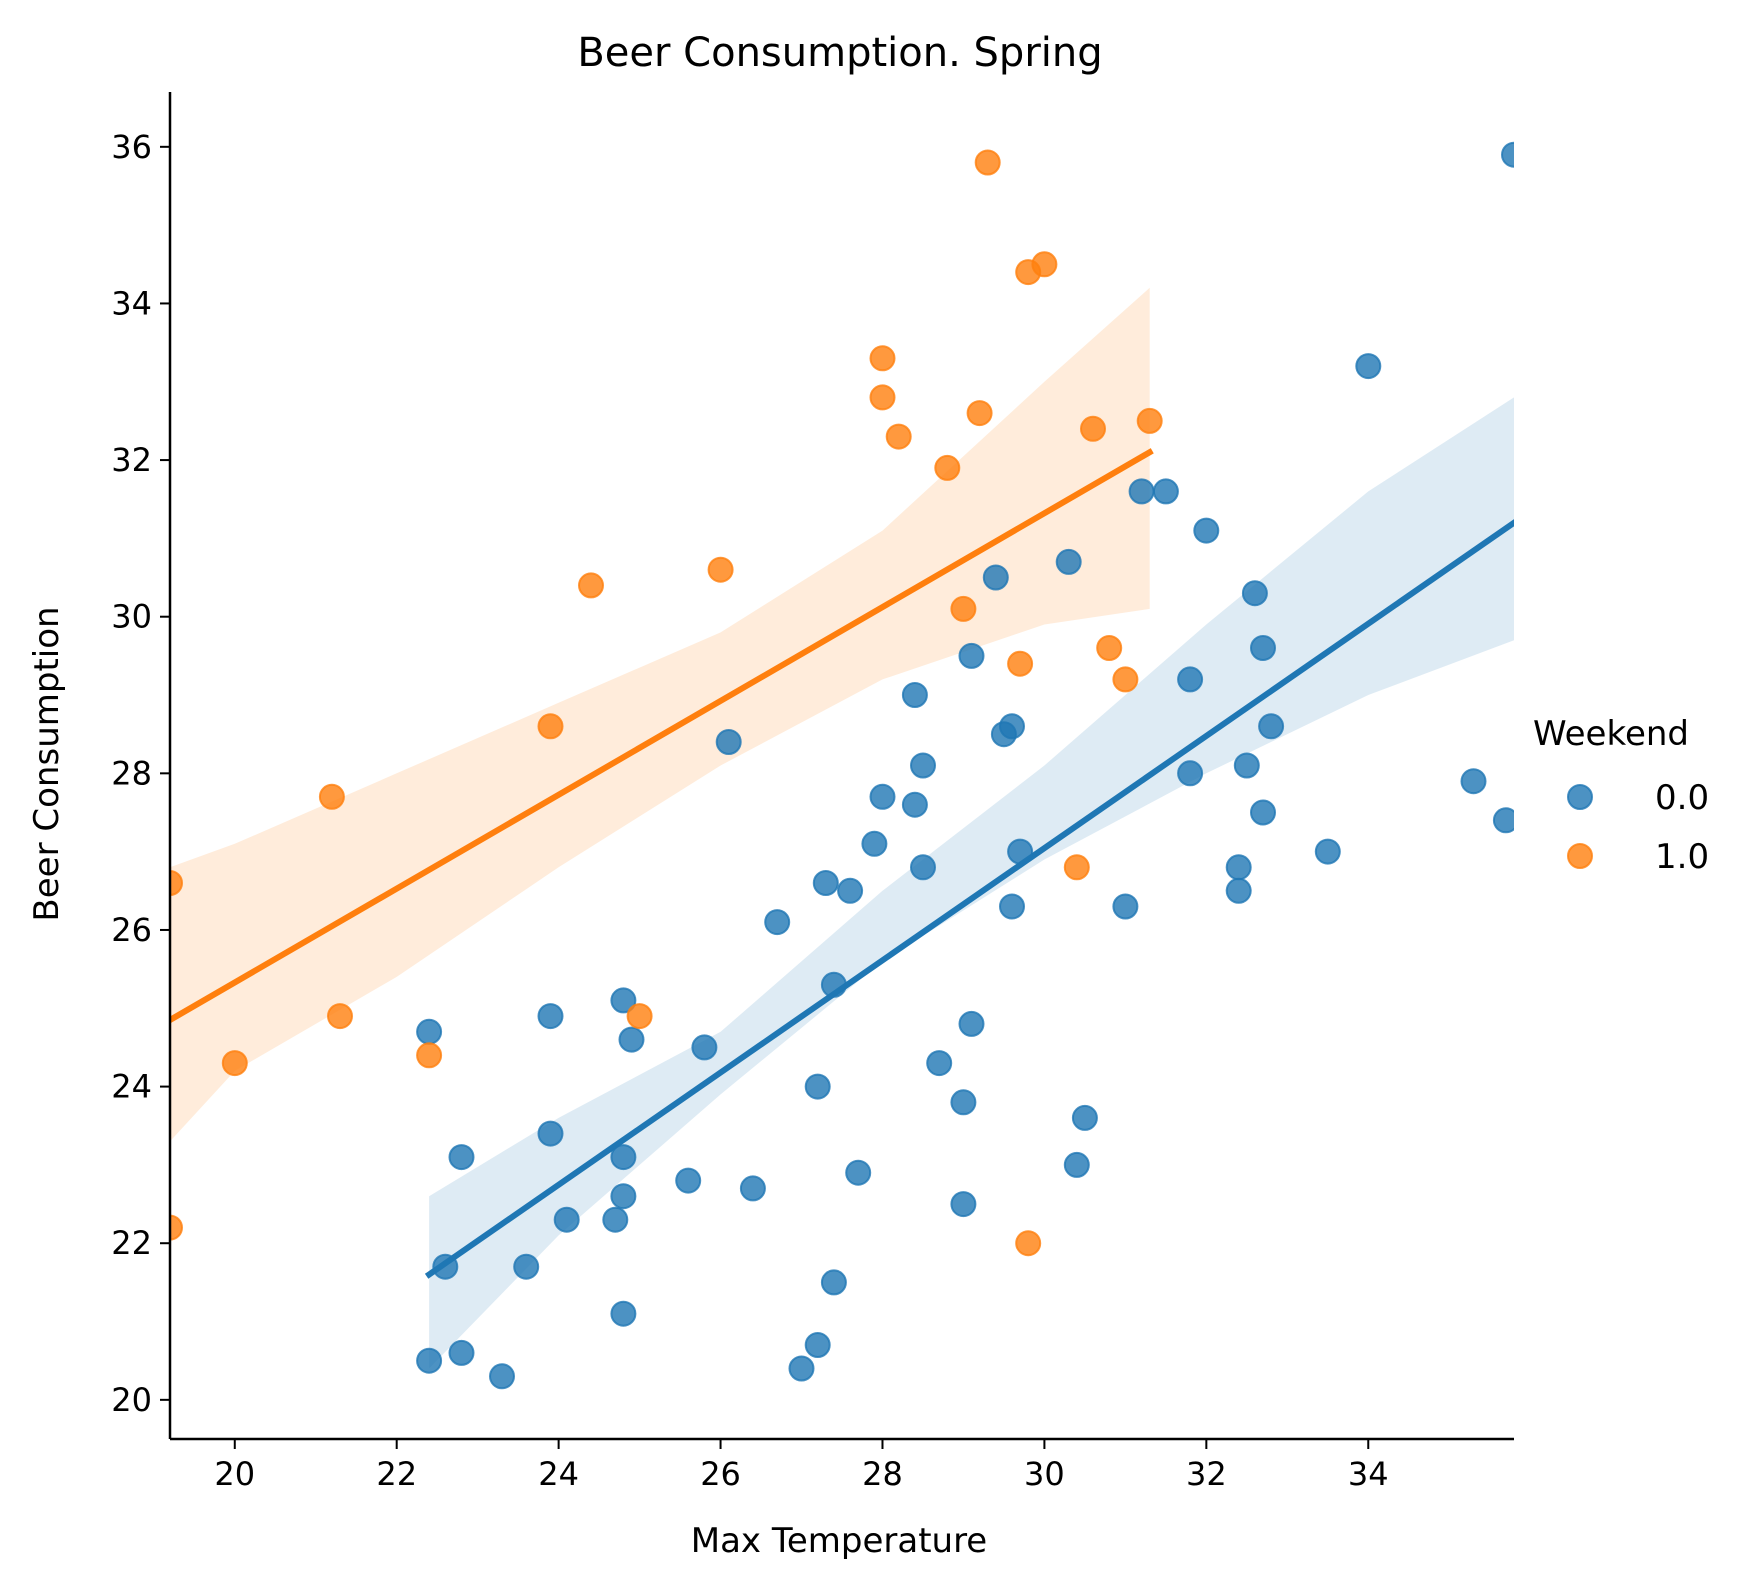  Describe the element at coordinates (1044, 1474) in the screenshot. I see `x-tick-label: 30` at that location.